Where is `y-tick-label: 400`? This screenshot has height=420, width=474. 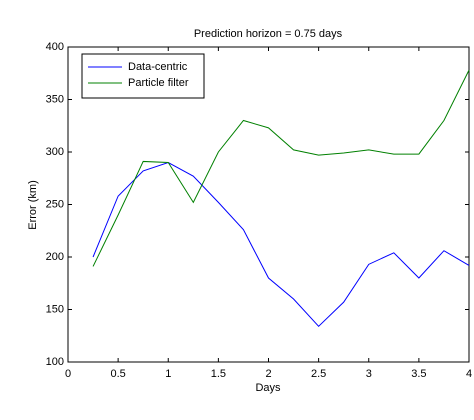 y-tick-label: 400 is located at coordinates (55, 47).